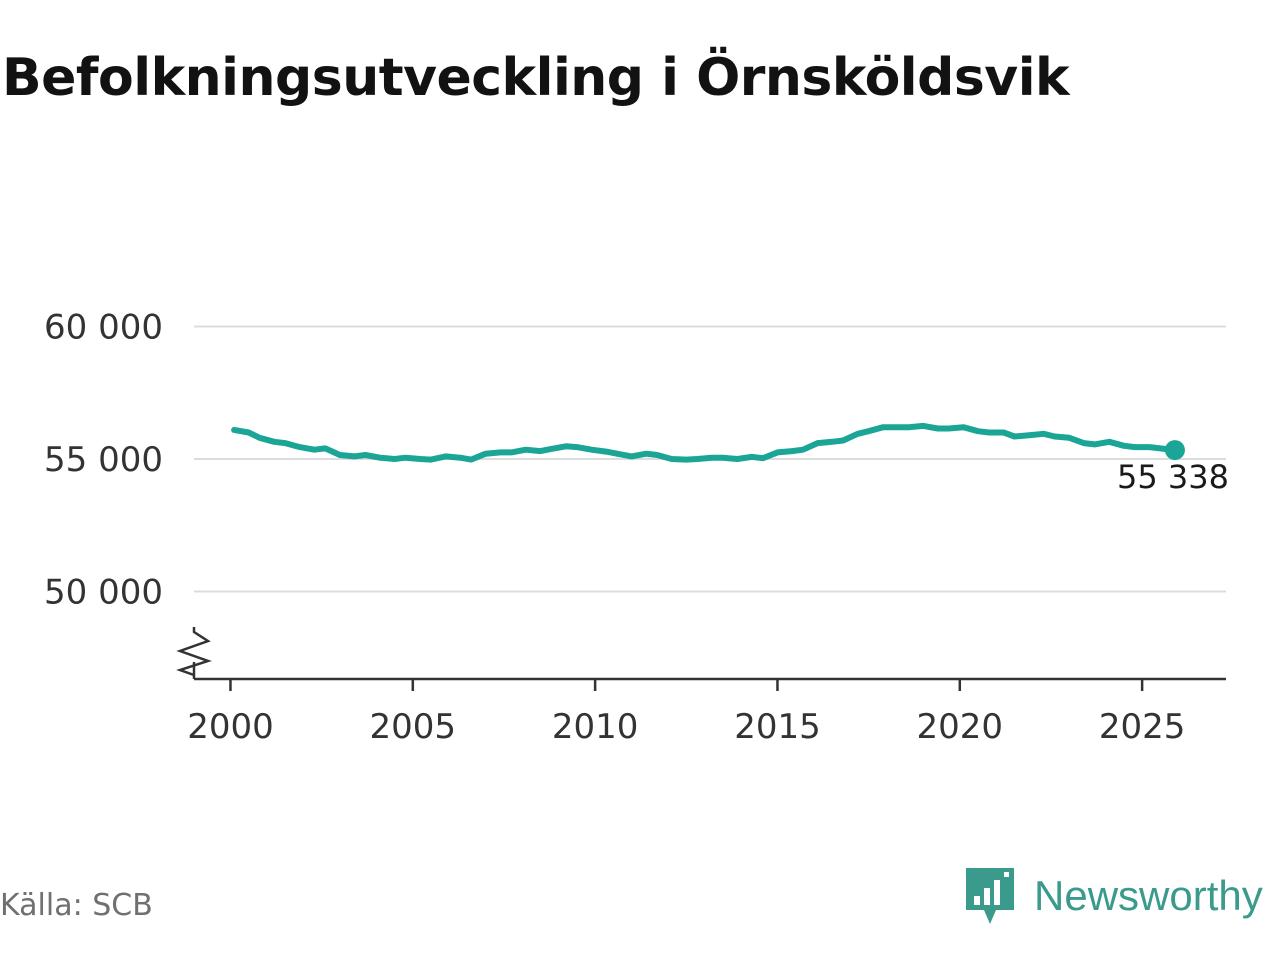 The height and width of the screenshot is (960, 1280). I want to click on x-tick-label-2005: 2005, so click(413, 727).